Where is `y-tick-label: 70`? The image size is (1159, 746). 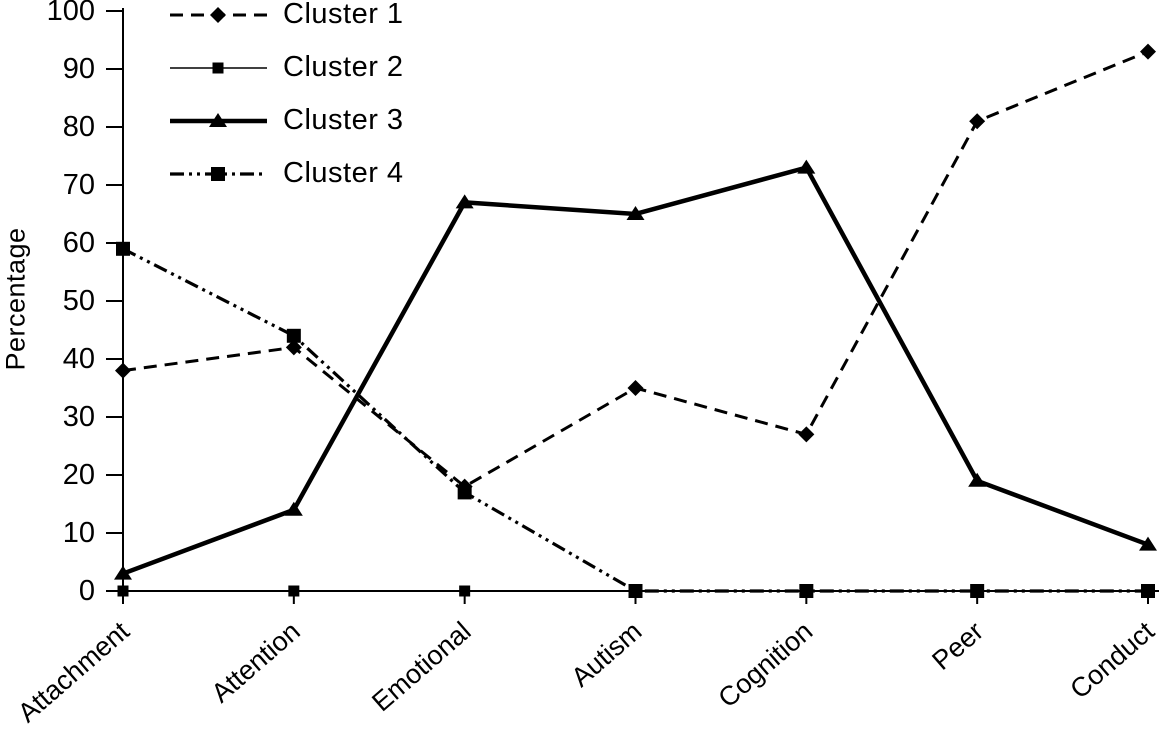 y-tick-label: 70 is located at coordinates (79, 185).